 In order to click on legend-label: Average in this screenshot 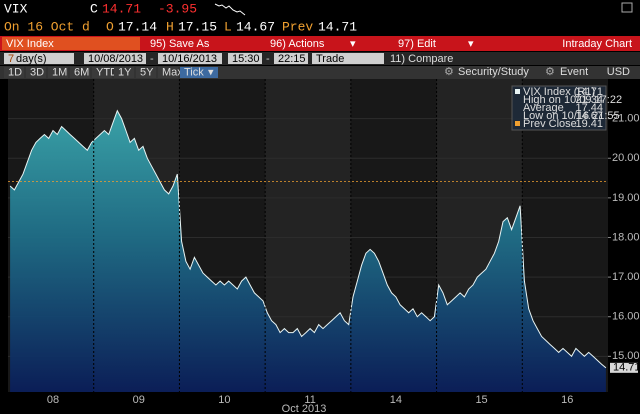, I will do `click(543, 108)`.